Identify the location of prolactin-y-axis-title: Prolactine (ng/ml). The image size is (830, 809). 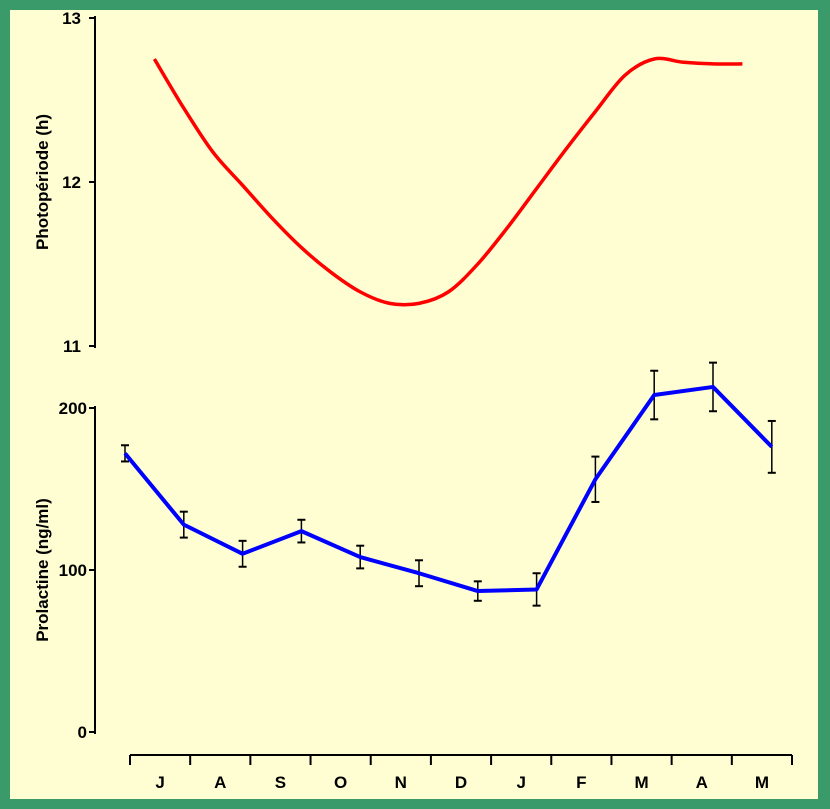
(42, 570).